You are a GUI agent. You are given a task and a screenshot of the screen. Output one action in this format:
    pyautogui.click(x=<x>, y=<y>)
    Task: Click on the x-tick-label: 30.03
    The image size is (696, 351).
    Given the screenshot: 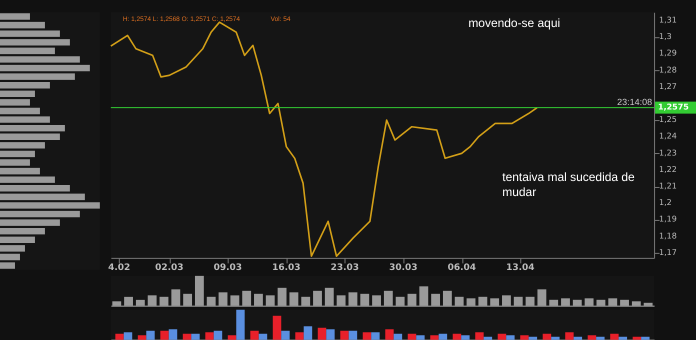 What is the action you would take?
    pyautogui.click(x=403, y=267)
    